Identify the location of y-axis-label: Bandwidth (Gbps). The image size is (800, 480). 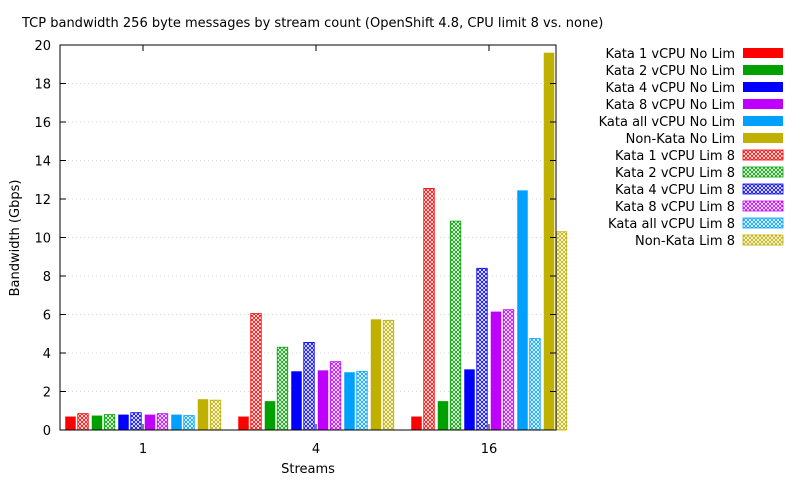
(15, 238).